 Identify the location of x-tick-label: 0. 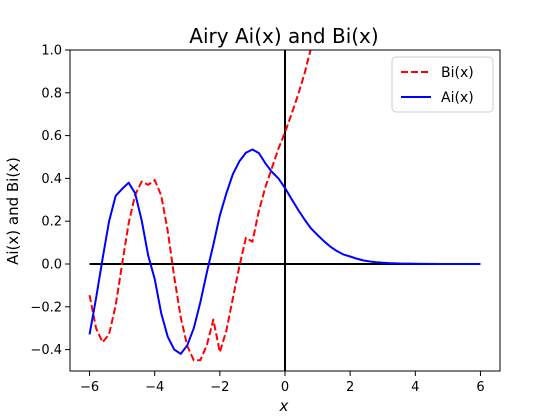
(285, 387).